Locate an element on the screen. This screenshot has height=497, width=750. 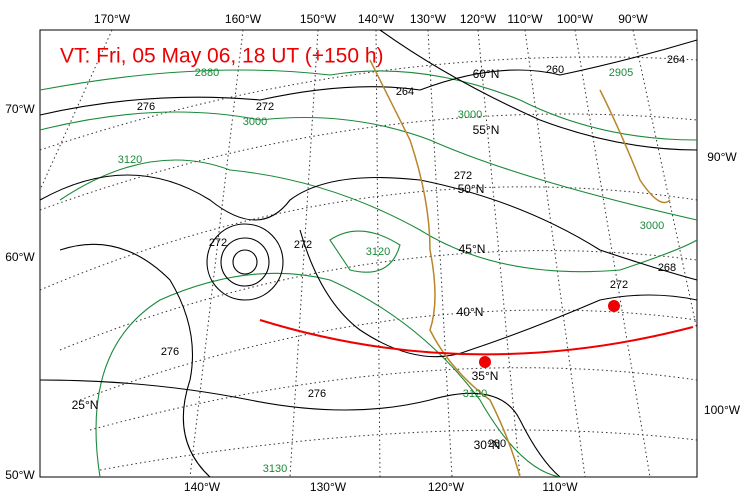
section-line is located at coordinates (476, 337).